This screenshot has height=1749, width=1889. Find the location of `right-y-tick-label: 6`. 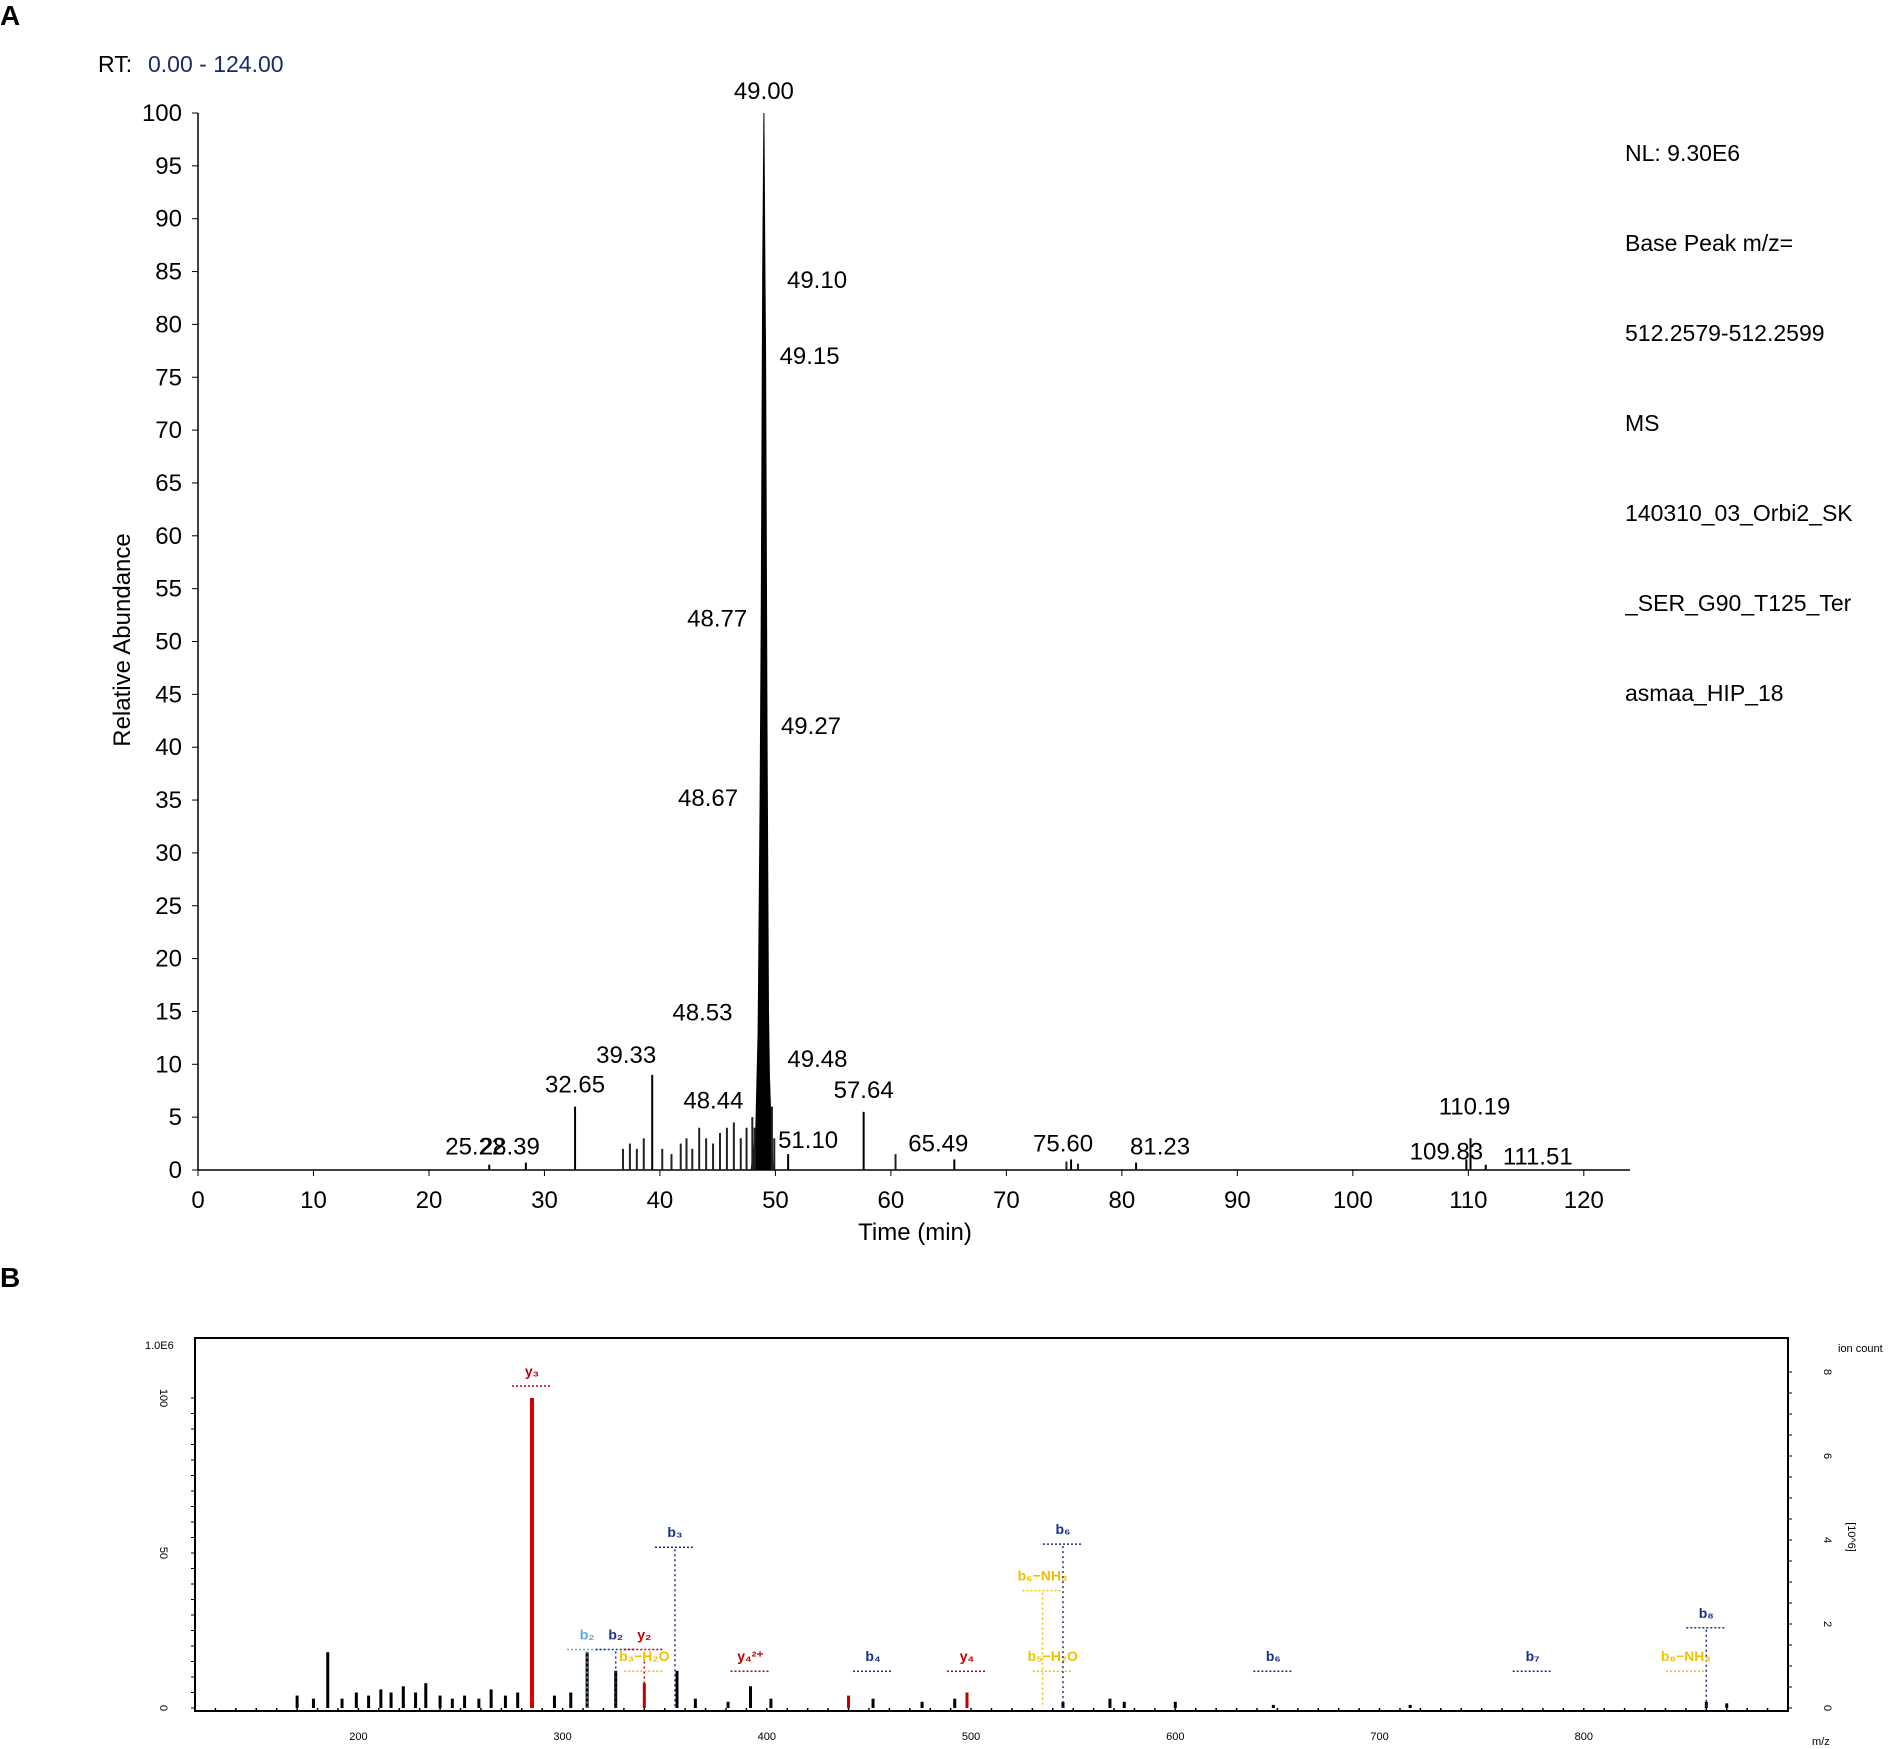

right-y-tick-label: 6 is located at coordinates (1827, 1456).